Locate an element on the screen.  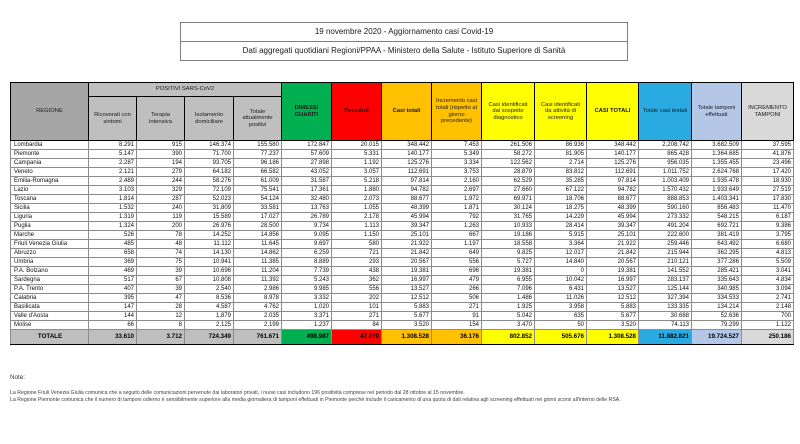
data-cell: 1.319 is located at coordinates (112, 217).